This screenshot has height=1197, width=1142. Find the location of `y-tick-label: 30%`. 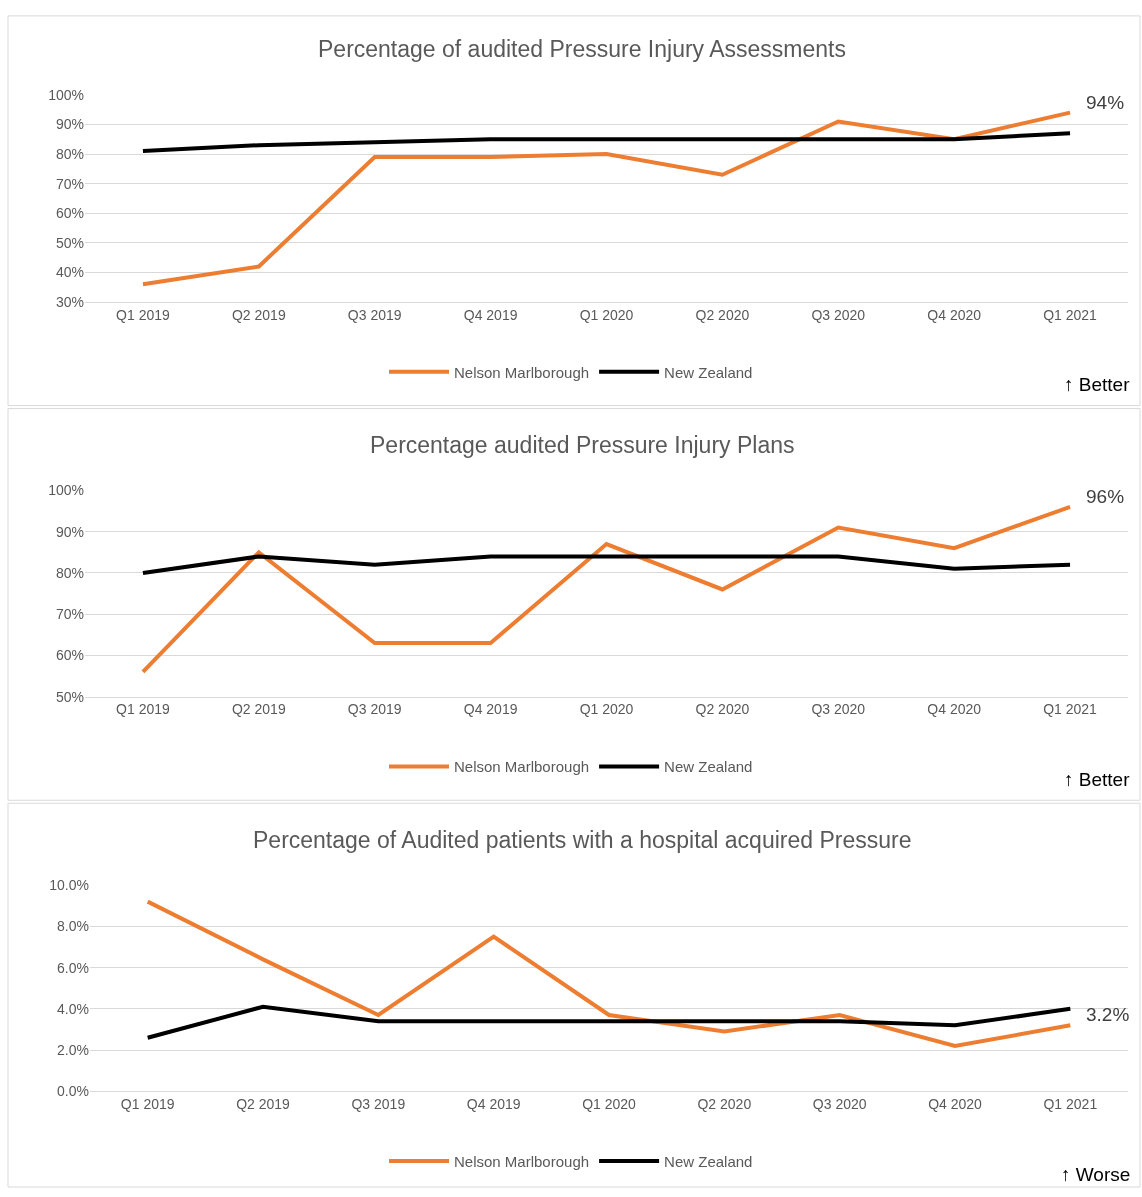

y-tick-label: 30% is located at coordinates (69, 301).